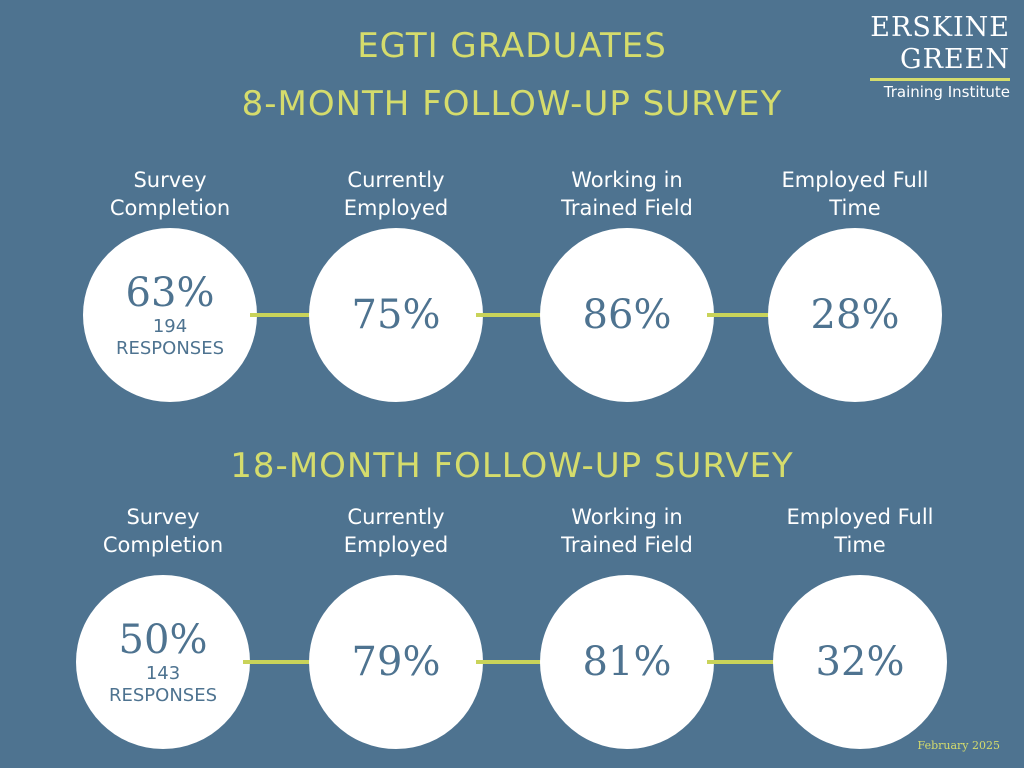 The width and height of the screenshot is (1024, 768). I want to click on stat-value: 79%, so click(396, 662).